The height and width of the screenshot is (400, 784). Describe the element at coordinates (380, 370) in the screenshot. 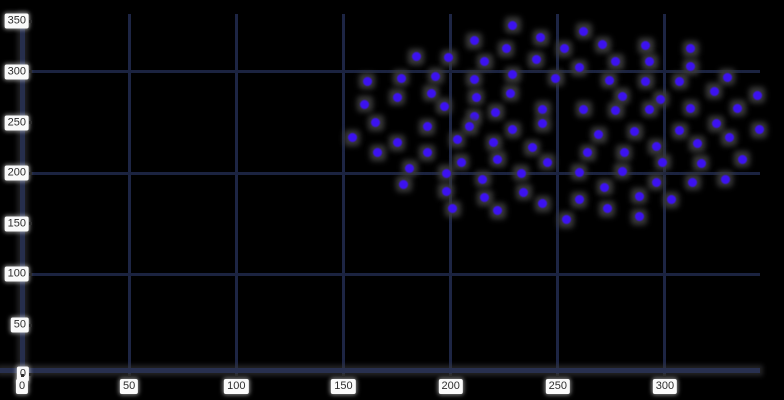

I see `x-axis-line` at that location.